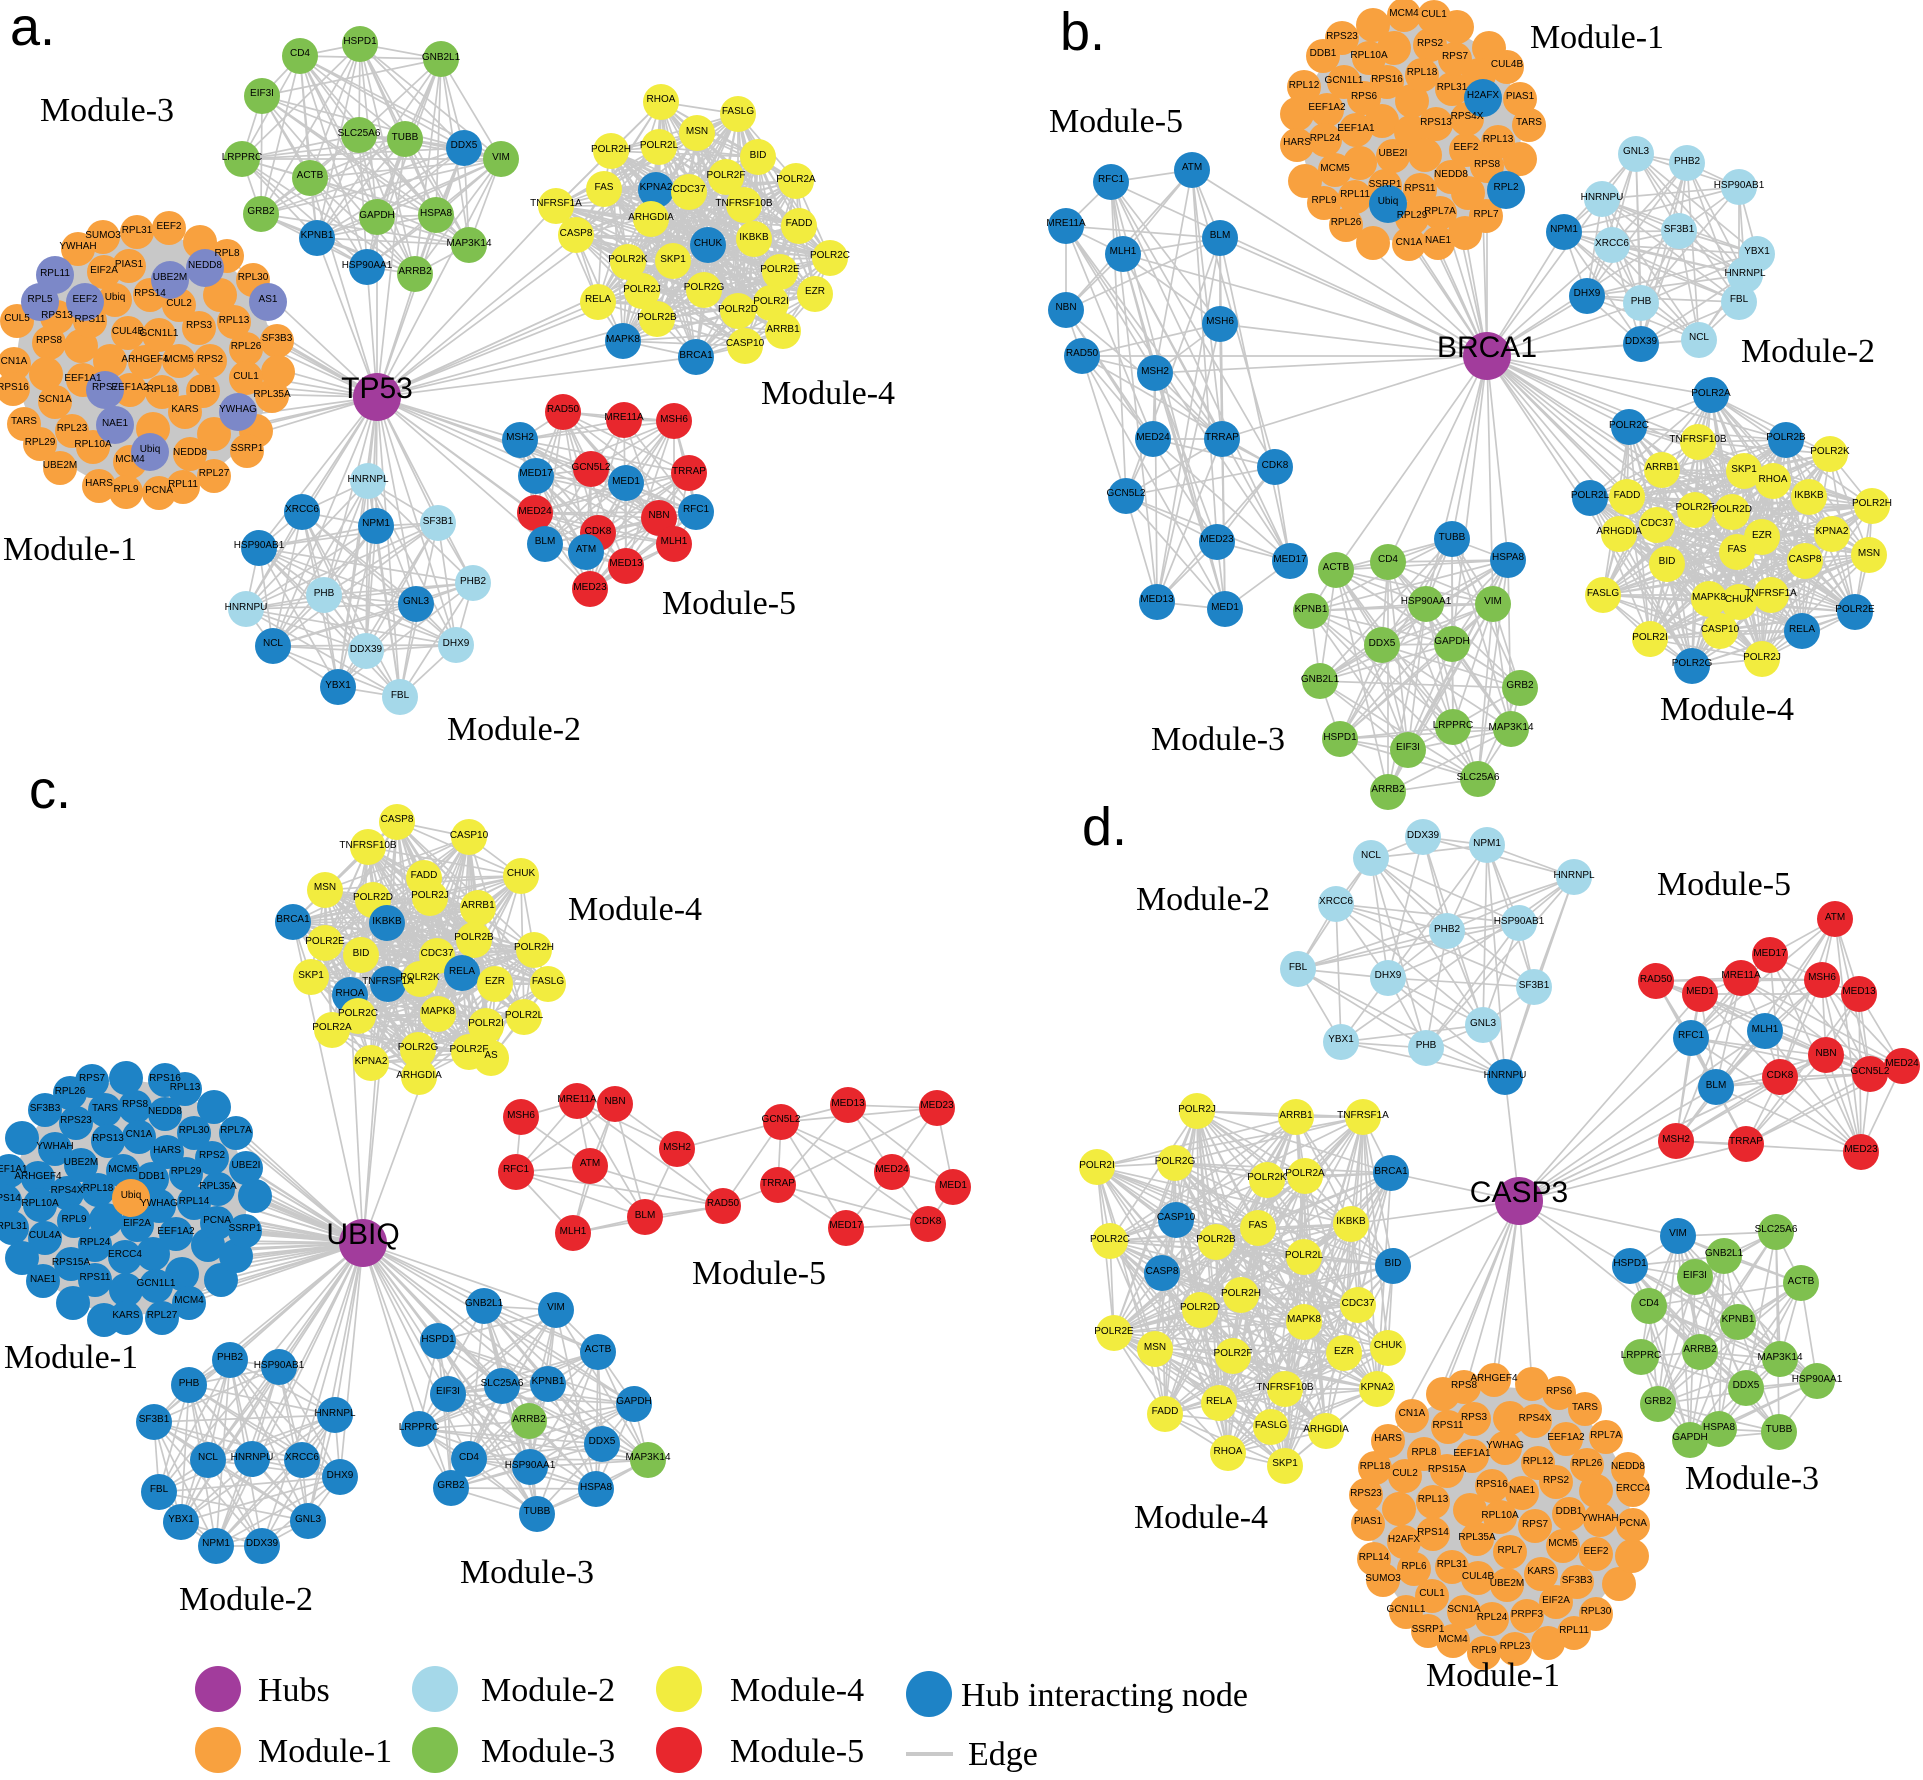 The image size is (1923, 1780). Describe the element at coordinates (1082, 32) in the screenshot. I see `svg-text: b.` at that location.